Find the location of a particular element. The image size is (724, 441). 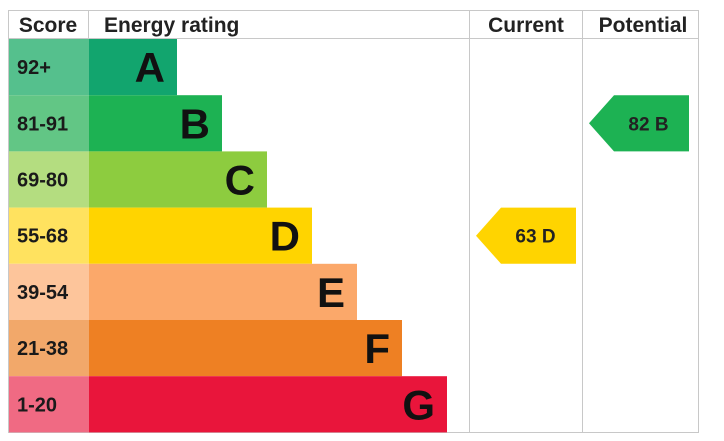

score-cell-e is located at coordinates (49, 291).